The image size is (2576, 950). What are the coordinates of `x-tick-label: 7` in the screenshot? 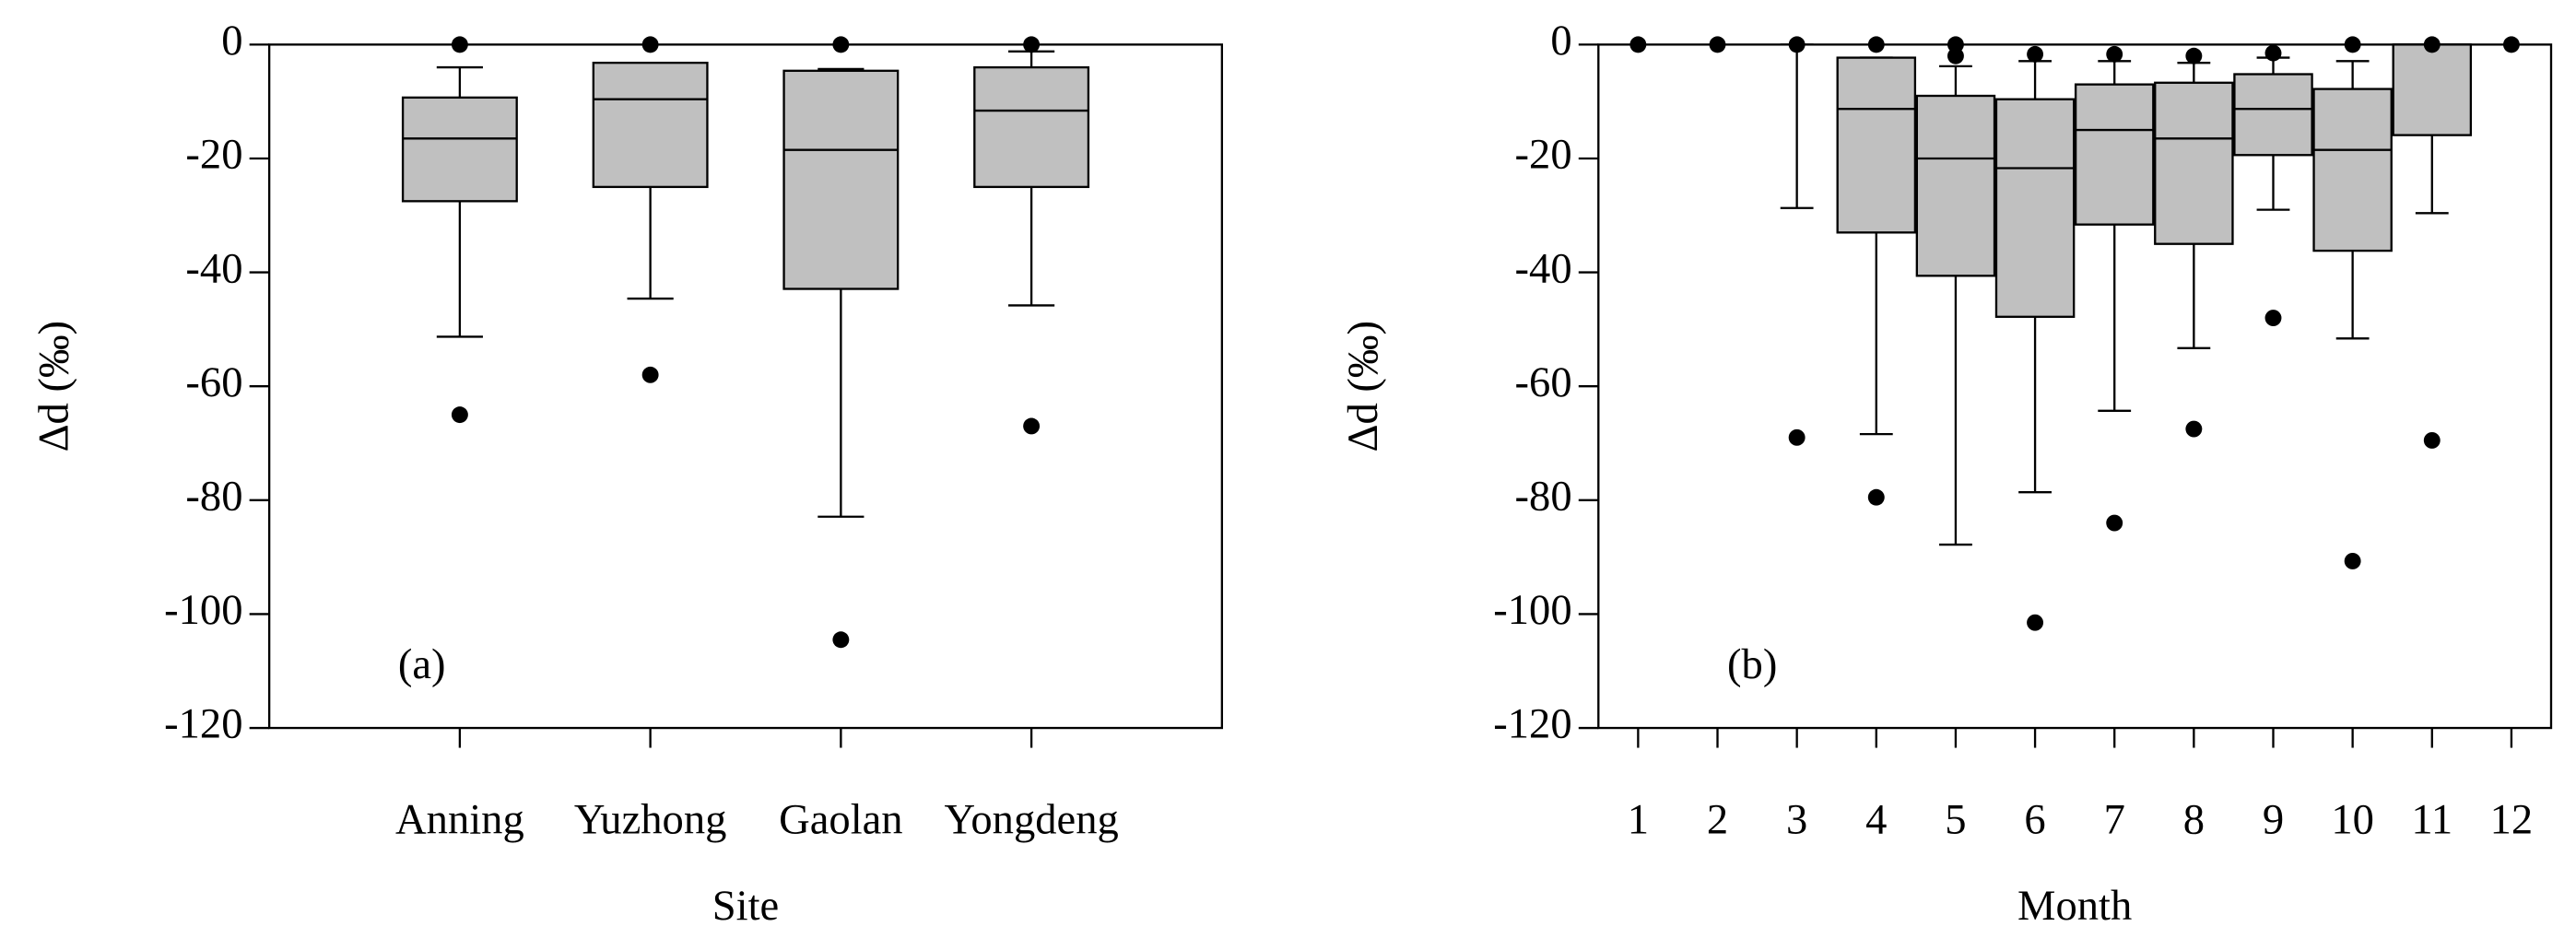 It's located at (2114, 821).